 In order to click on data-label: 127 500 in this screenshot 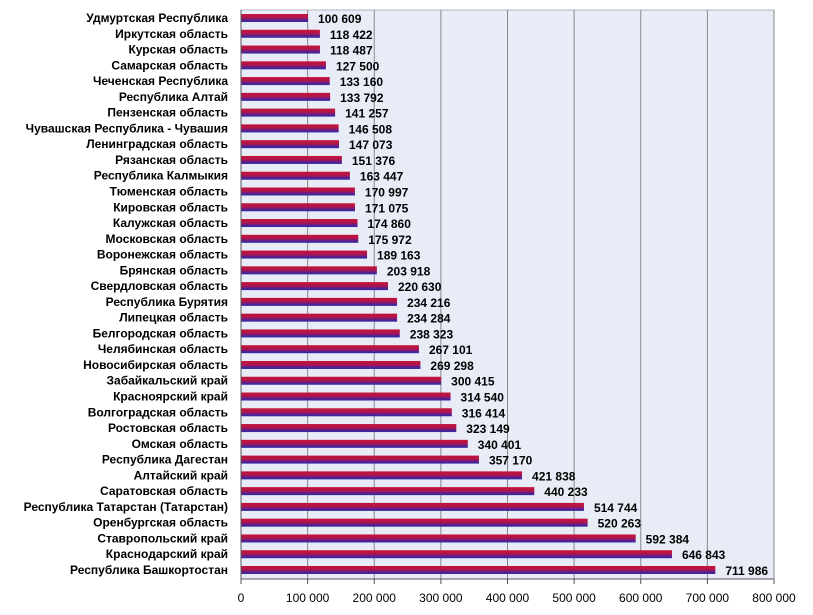, I will do `click(358, 66)`.